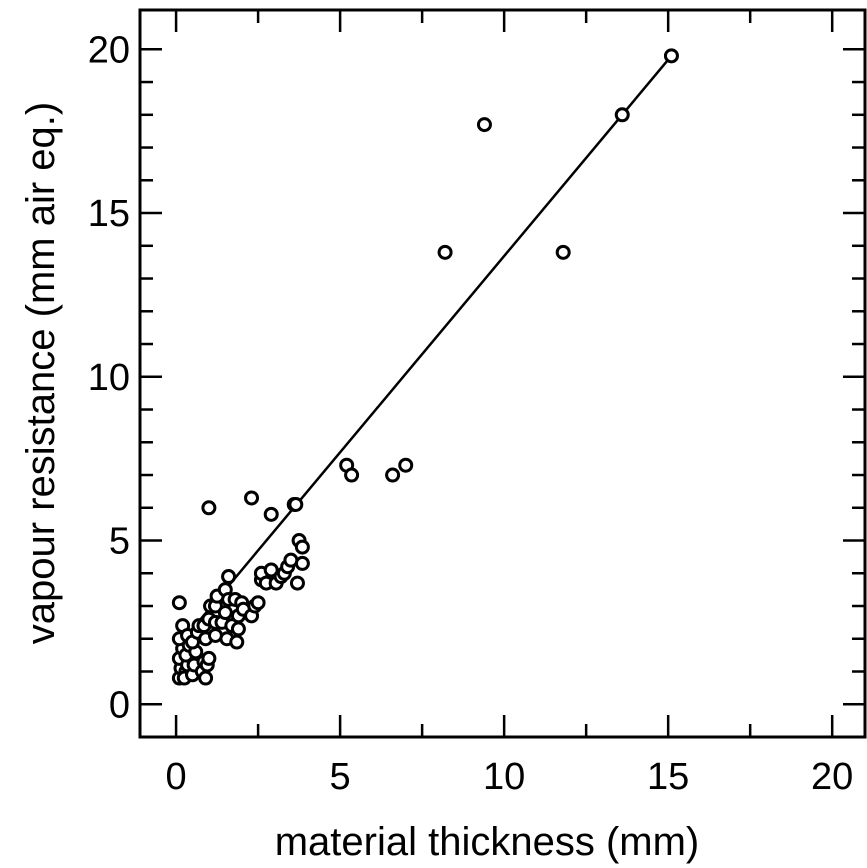  Describe the element at coordinates (668, 777) in the screenshot. I see `x-tick-label: 15` at that location.